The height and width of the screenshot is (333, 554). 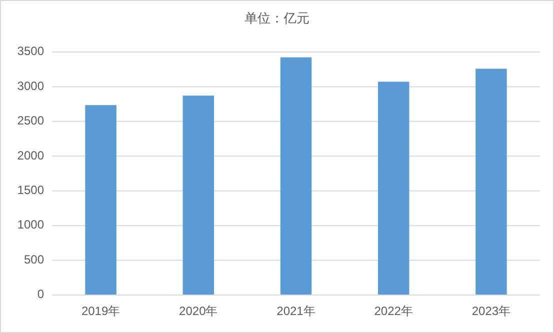 What do you see at coordinates (277, 18) in the screenshot?
I see `title: 单位：亿元` at bounding box center [277, 18].